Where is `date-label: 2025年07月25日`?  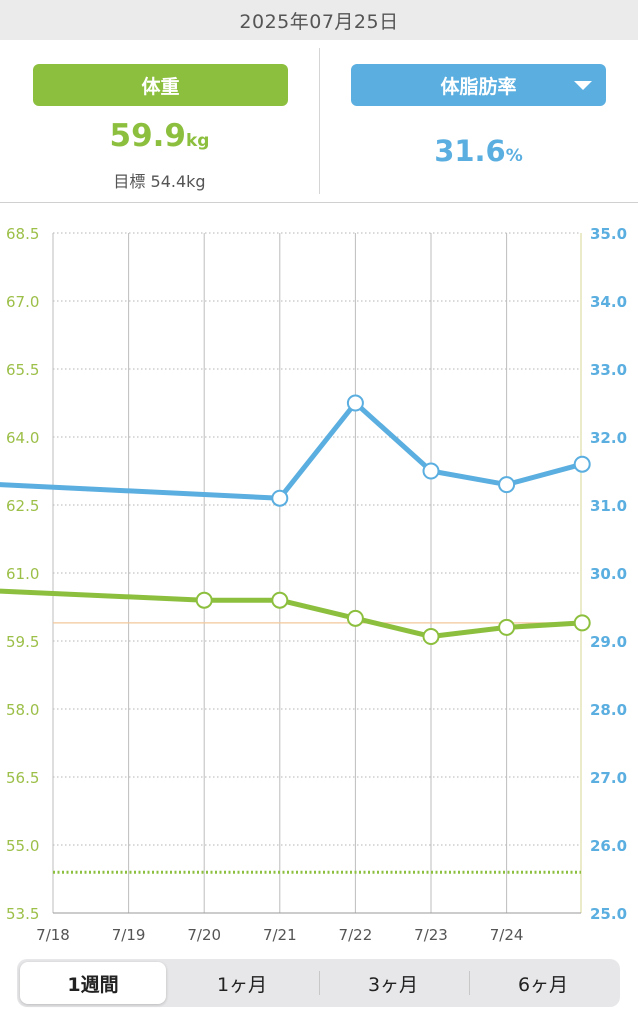 date-label: 2025年07月25日 is located at coordinates (319, 21).